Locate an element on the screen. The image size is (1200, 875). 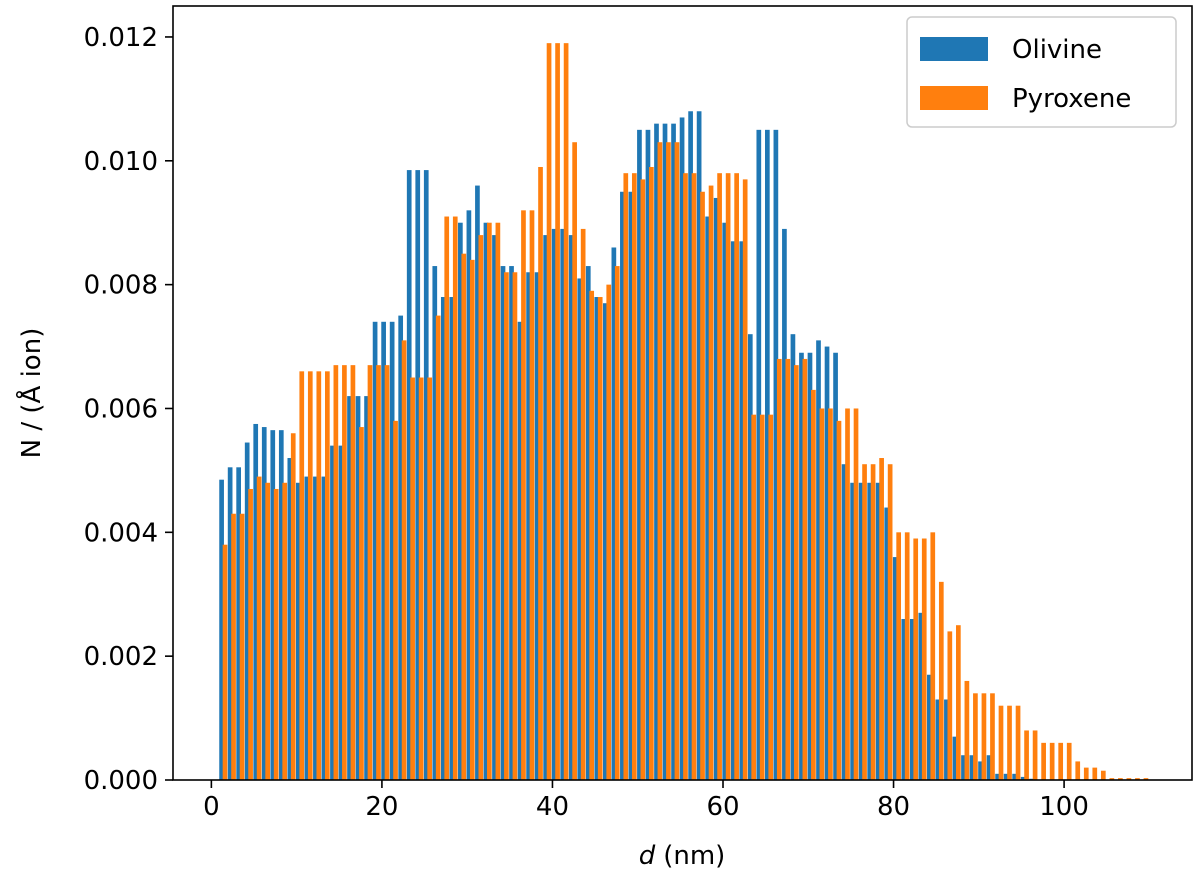
y-tick-label: 0.006 is located at coordinates (121, 409).